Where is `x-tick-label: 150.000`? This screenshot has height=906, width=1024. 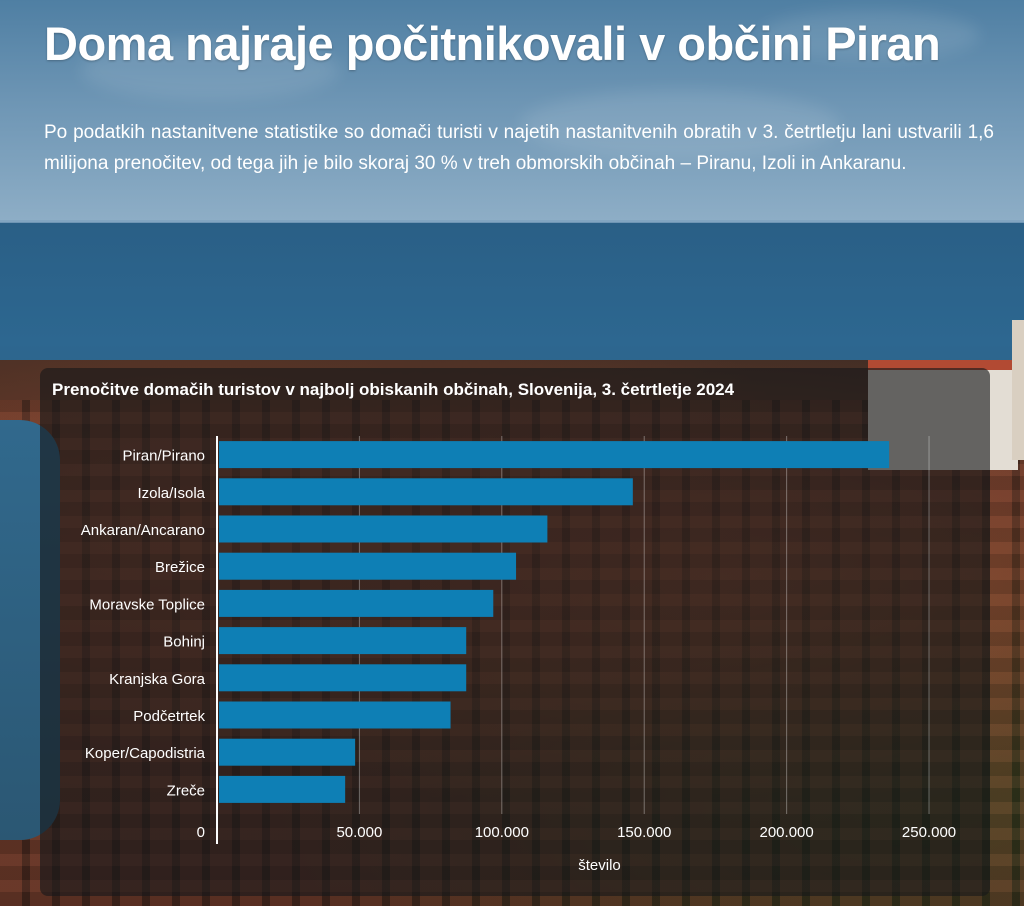
x-tick-label: 150.000 is located at coordinates (644, 832).